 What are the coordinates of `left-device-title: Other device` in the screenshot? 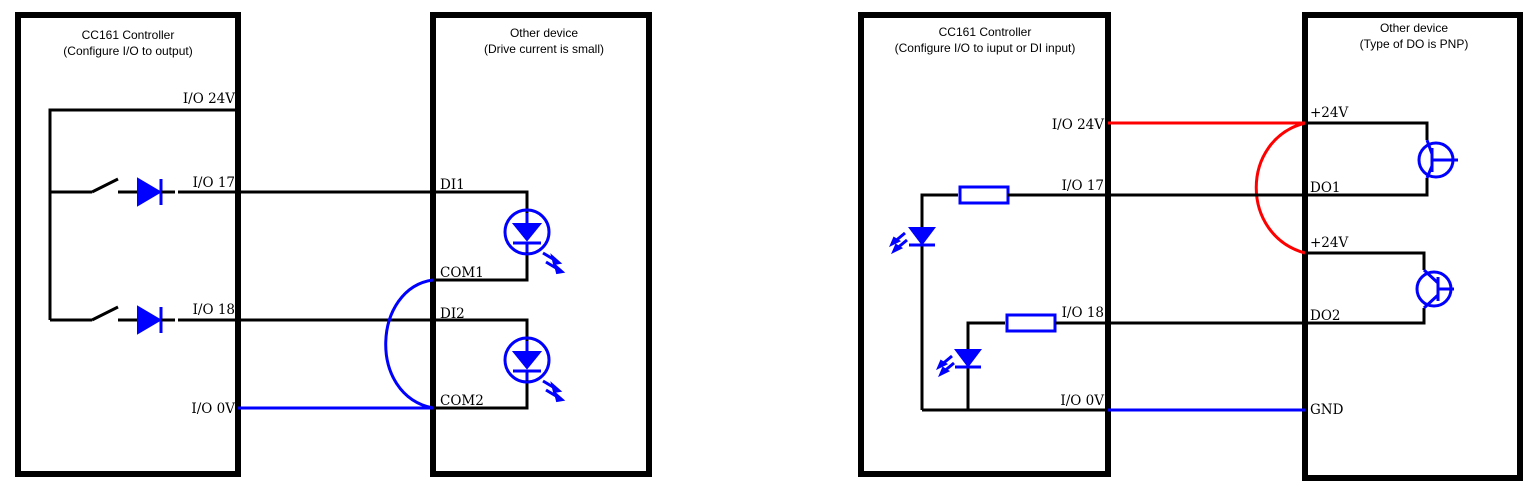 It's located at (544, 33).